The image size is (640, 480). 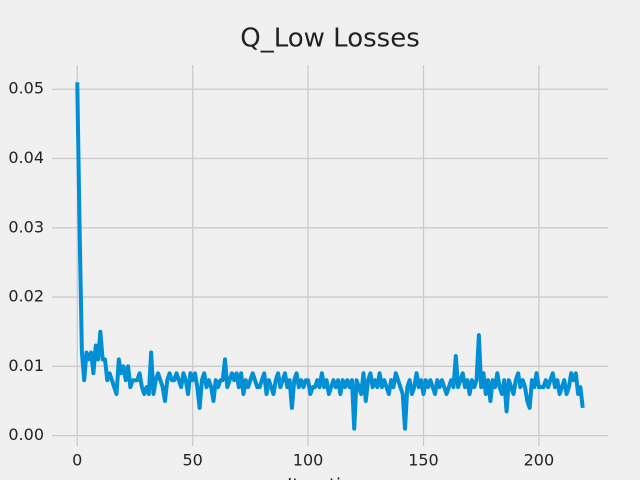 I want to click on y-tick-label: 0.01, so click(x=26, y=365).